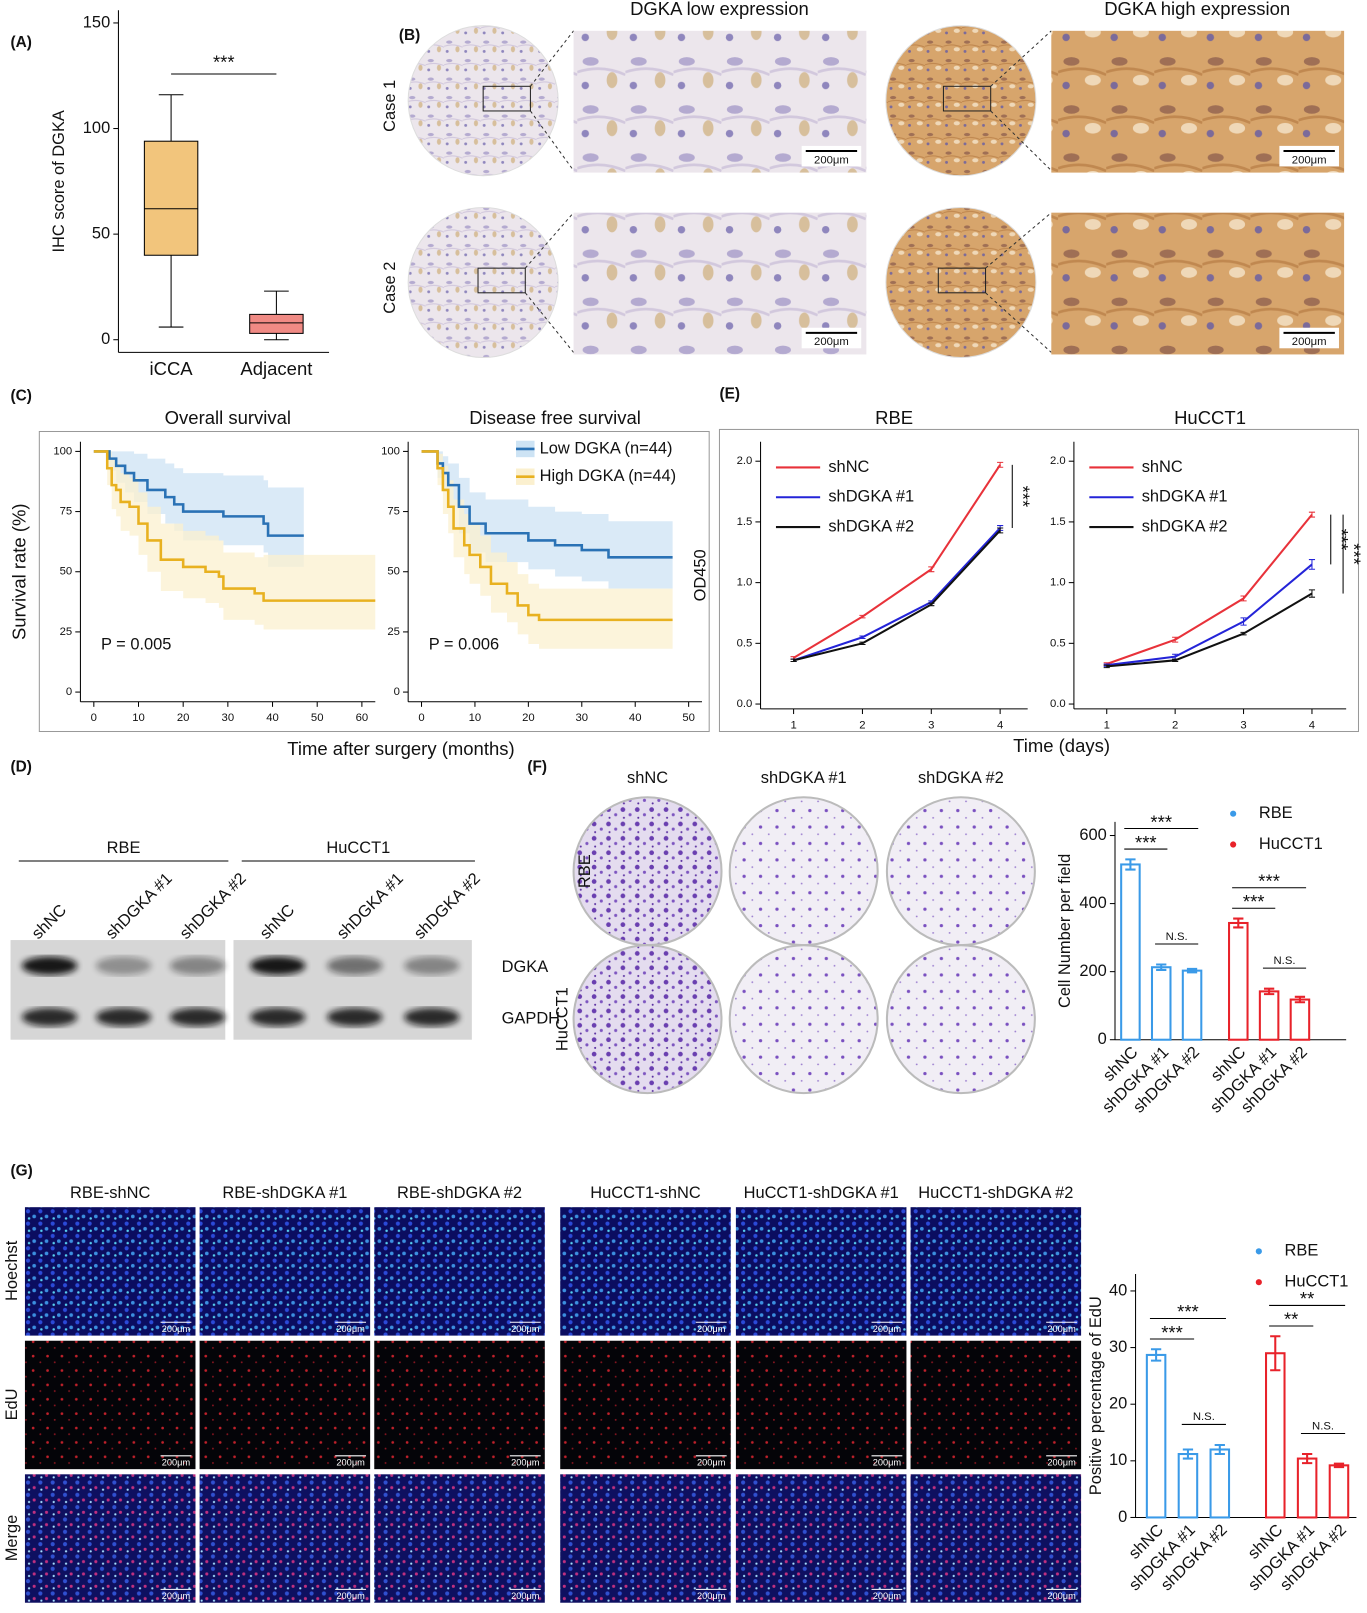 This screenshot has height=1613, width=1367. I want to click on row-label: Case 2, so click(390, 288).